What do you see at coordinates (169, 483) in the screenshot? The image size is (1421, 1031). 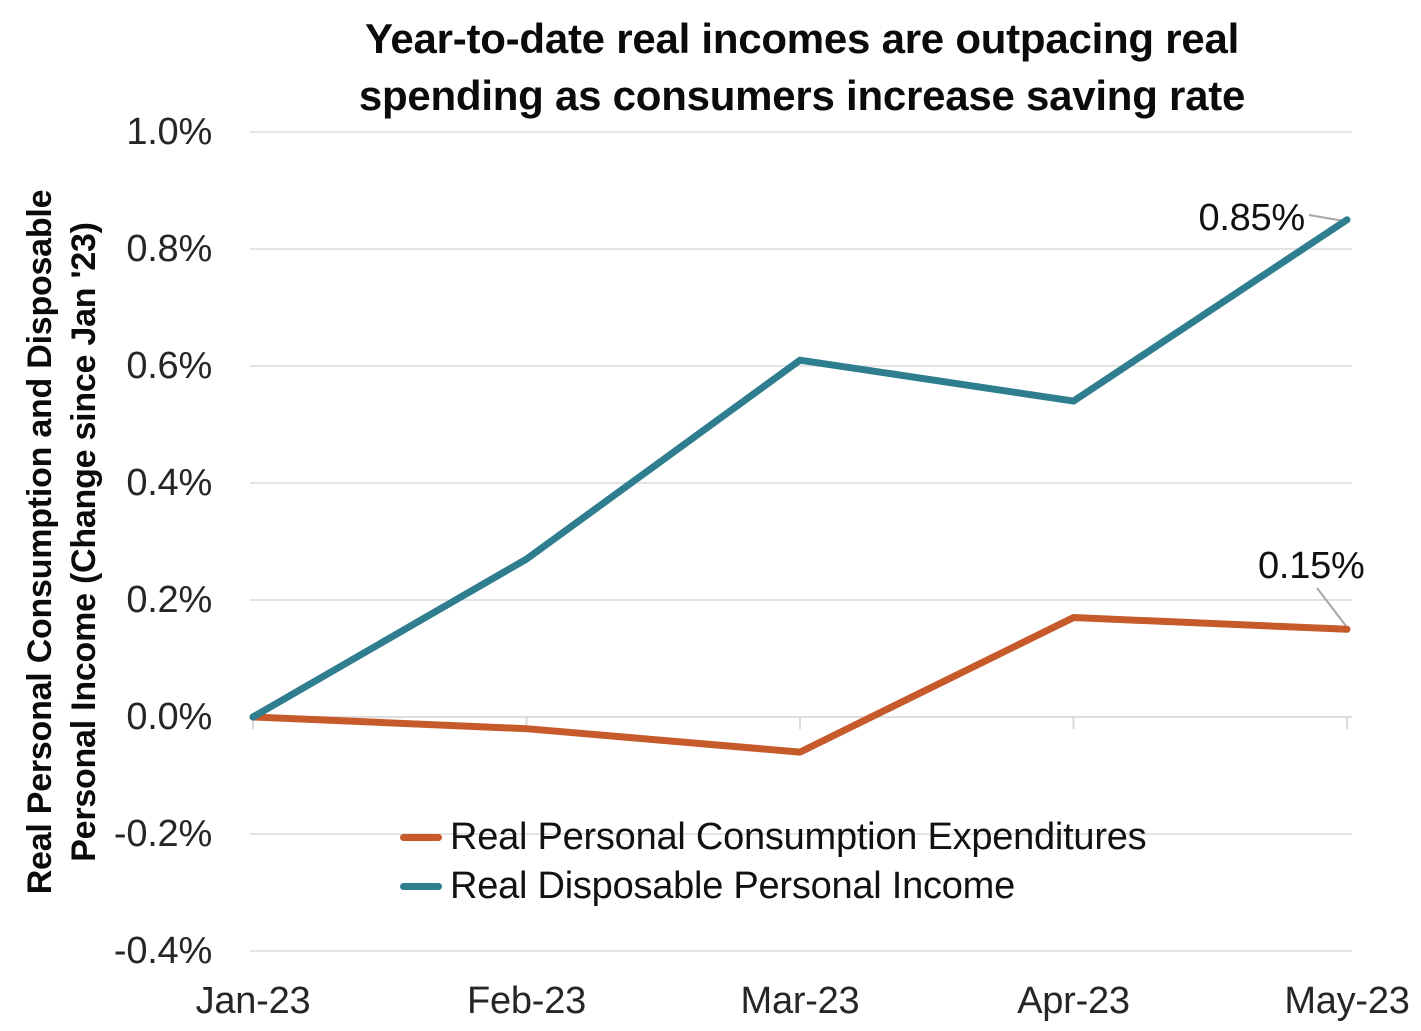 I see `y-tick-label: 0.4%` at bounding box center [169, 483].